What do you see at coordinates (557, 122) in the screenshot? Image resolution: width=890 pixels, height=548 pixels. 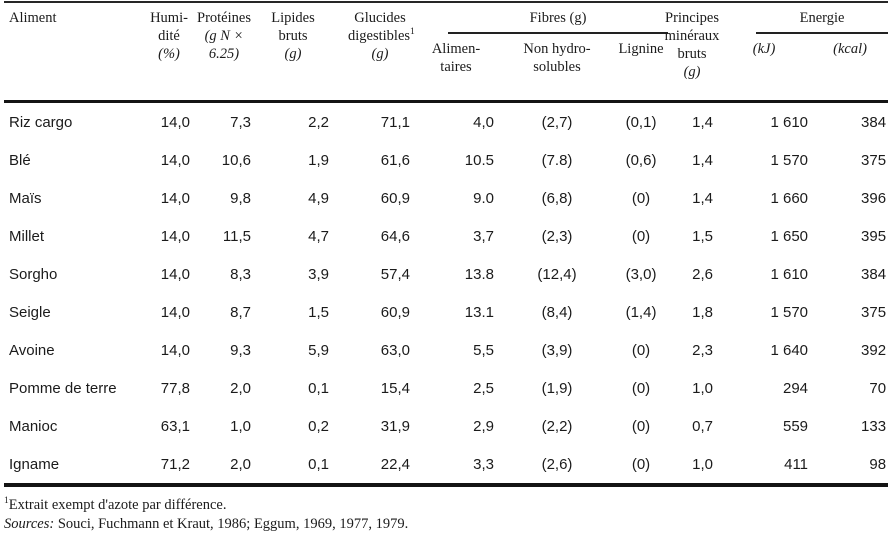 I see `cell-fibres-non-hydrosolubles: (2,7)` at bounding box center [557, 122].